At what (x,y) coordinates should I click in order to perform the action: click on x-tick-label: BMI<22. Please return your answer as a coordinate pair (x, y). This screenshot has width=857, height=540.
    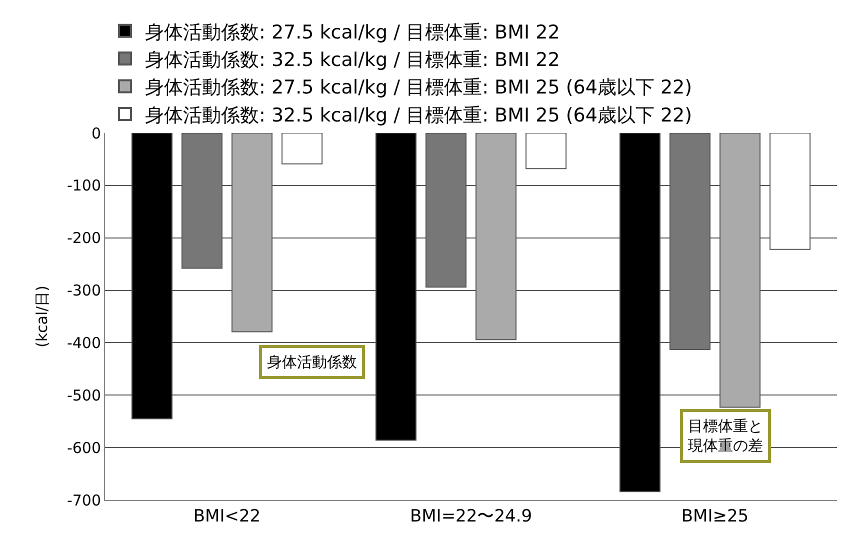
    Looking at the image, I should click on (227, 516).